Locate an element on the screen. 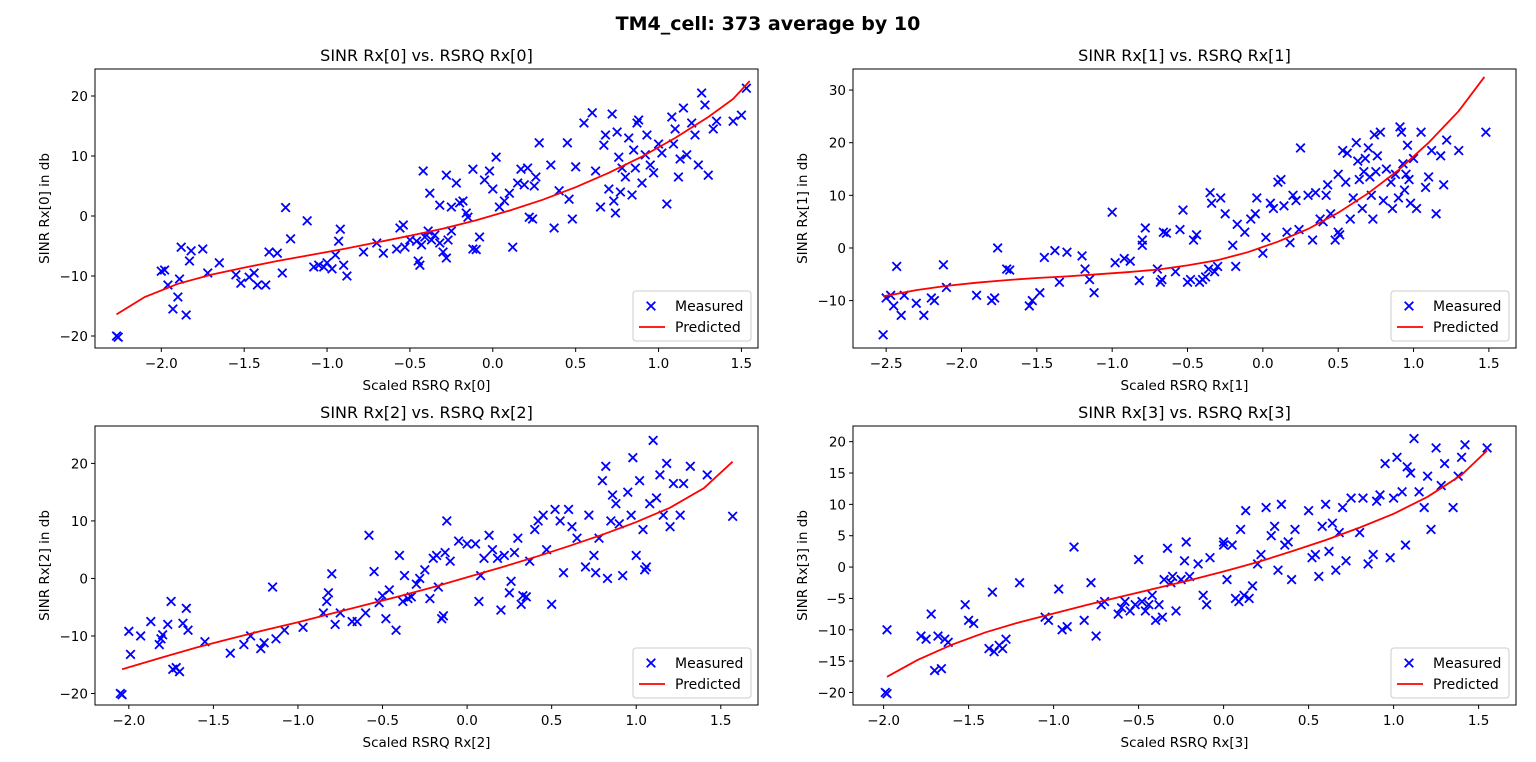 The height and width of the screenshot is (762, 1536). figure-suptitle: TM4_cell: 373 average by 10 is located at coordinates (768, 24).